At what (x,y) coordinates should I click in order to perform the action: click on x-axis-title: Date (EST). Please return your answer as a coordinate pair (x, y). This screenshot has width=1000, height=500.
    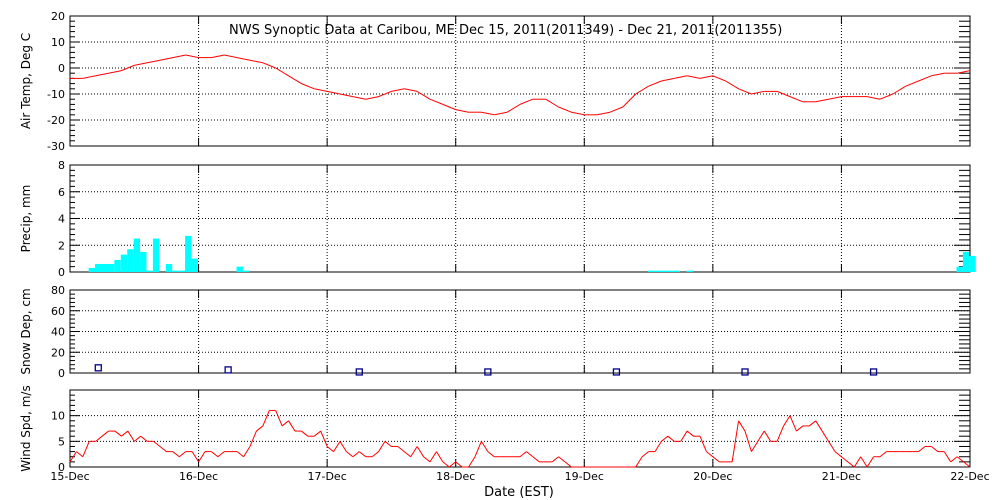
    Looking at the image, I should click on (519, 492).